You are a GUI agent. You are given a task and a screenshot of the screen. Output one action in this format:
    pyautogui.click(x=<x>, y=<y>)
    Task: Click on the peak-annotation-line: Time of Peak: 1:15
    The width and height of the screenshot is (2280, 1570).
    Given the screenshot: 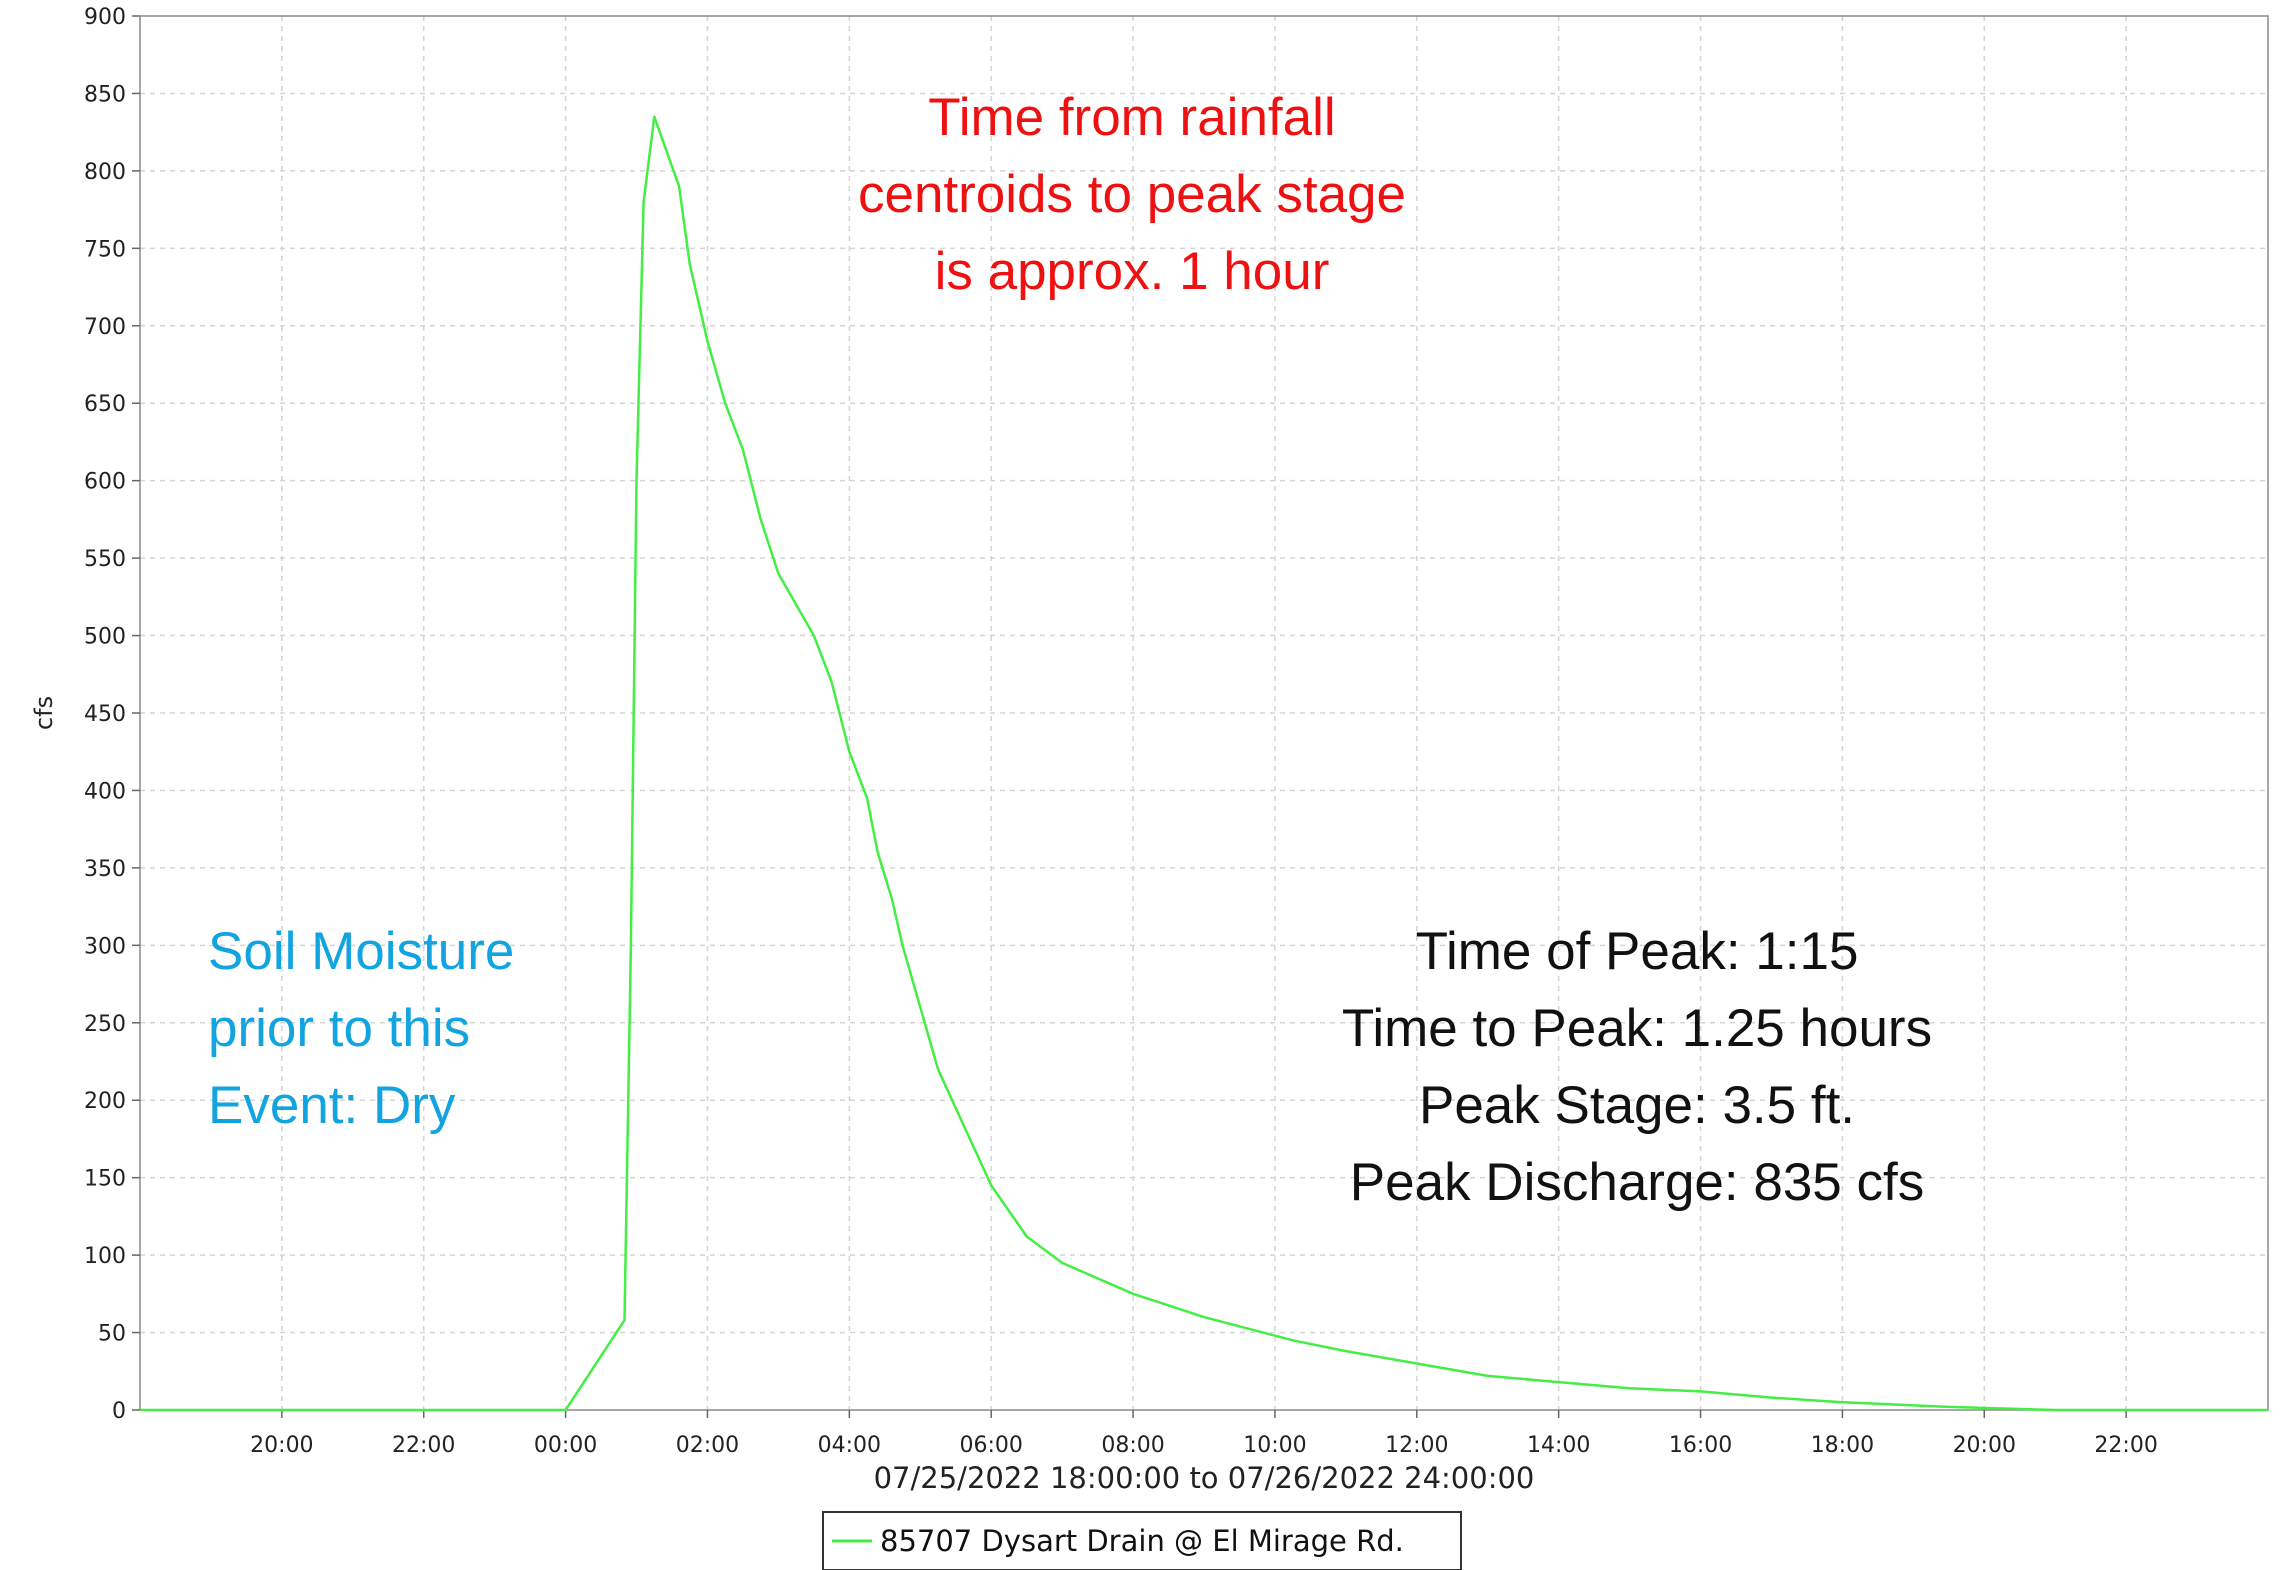 What is the action you would take?
    pyautogui.click(x=1637, y=951)
    